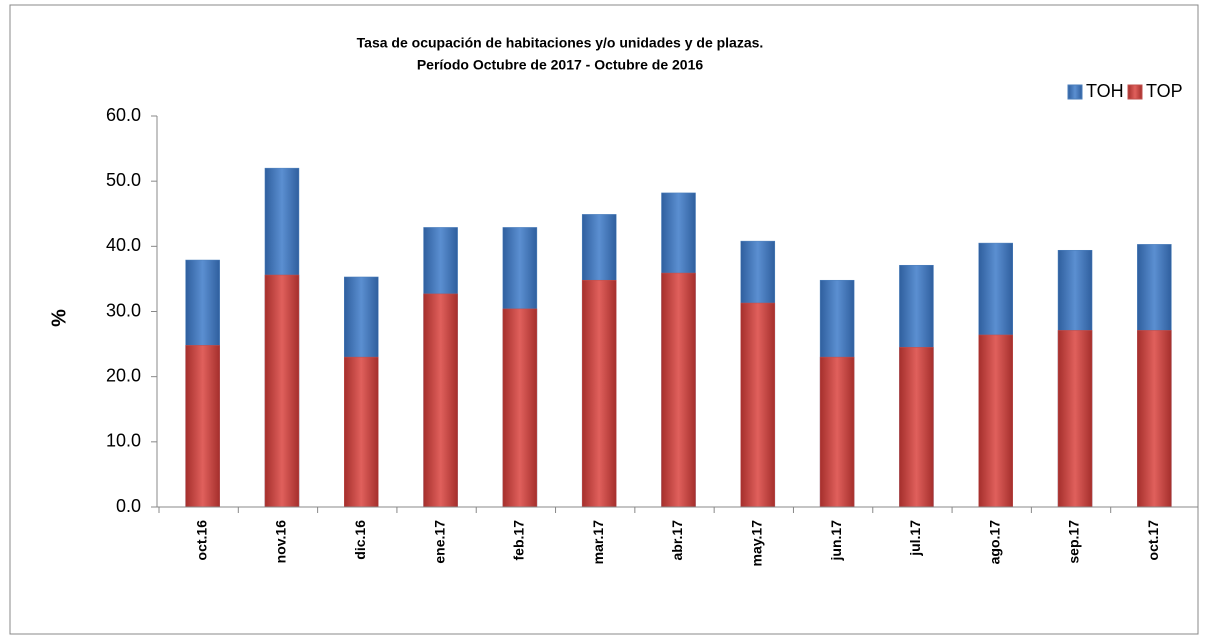 The height and width of the screenshot is (640, 1206). What do you see at coordinates (1164, 91) in the screenshot?
I see `legend-label: TOP` at bounding box center [1164, 91].